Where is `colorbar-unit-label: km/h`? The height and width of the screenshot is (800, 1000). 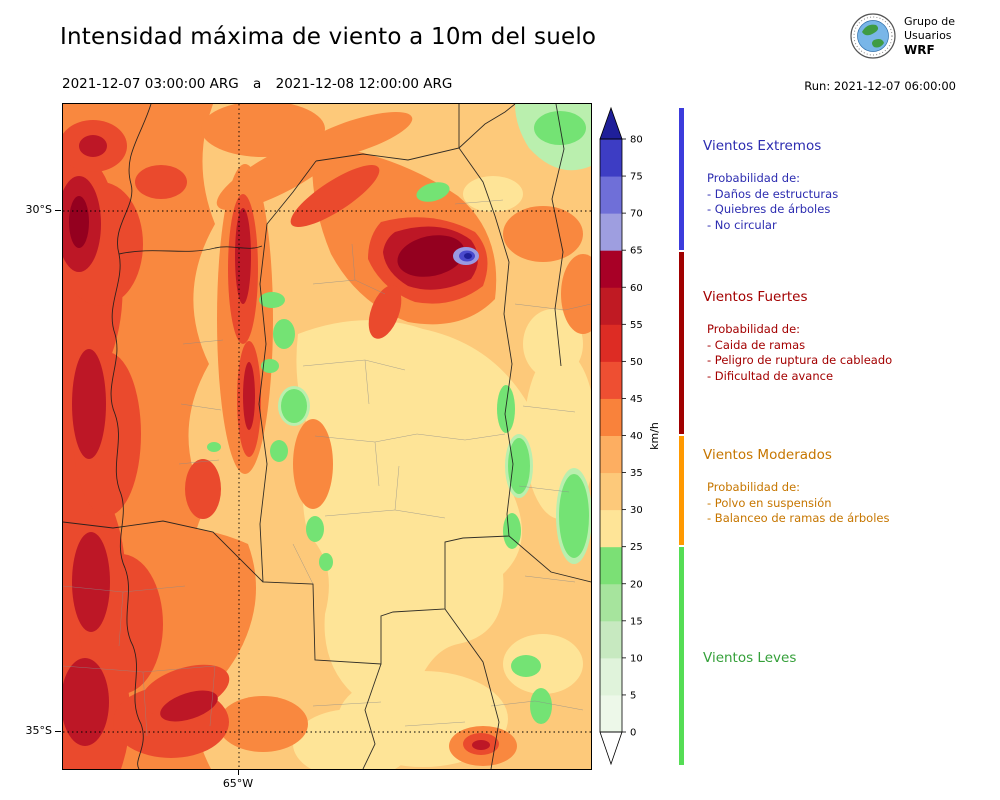 colorbar-unit-label: km/h is located at coordinates (654, 436).